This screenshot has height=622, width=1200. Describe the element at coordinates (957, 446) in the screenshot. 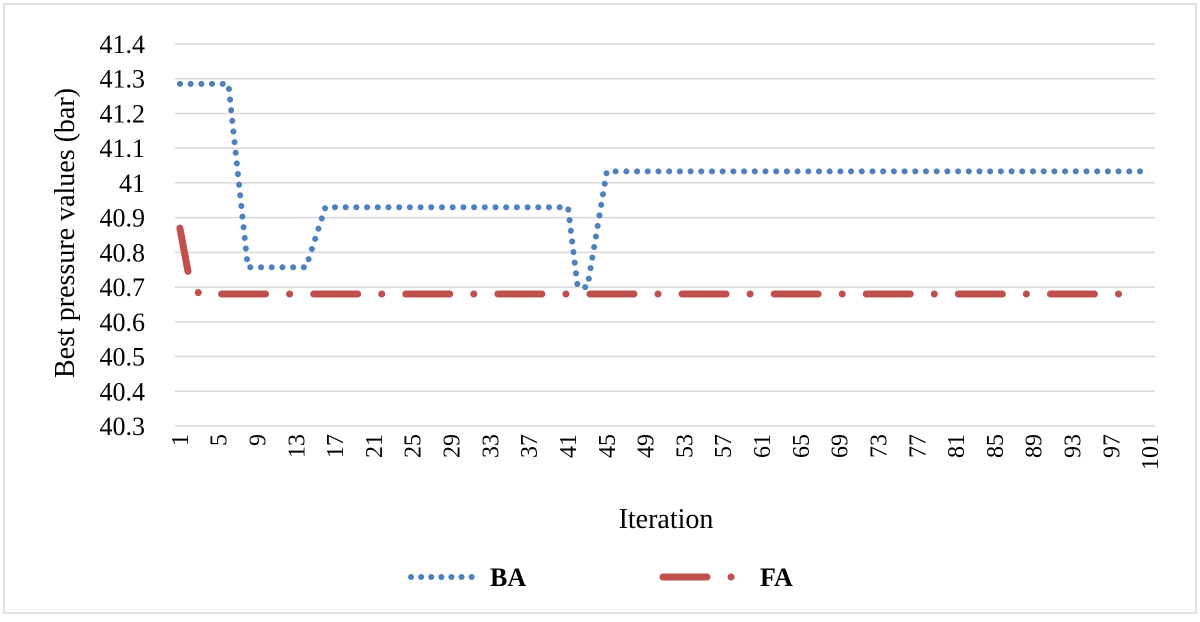

I see `x-tick-label: 81` at that location.